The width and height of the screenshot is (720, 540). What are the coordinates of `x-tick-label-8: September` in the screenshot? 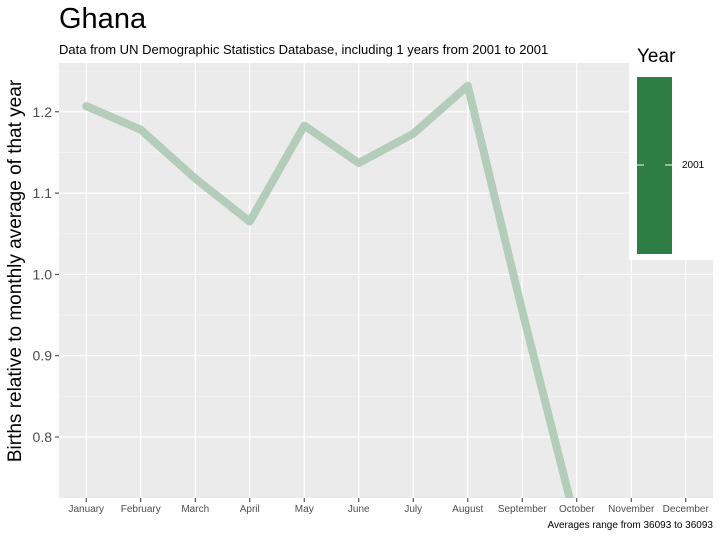 It's located at (523, 509).